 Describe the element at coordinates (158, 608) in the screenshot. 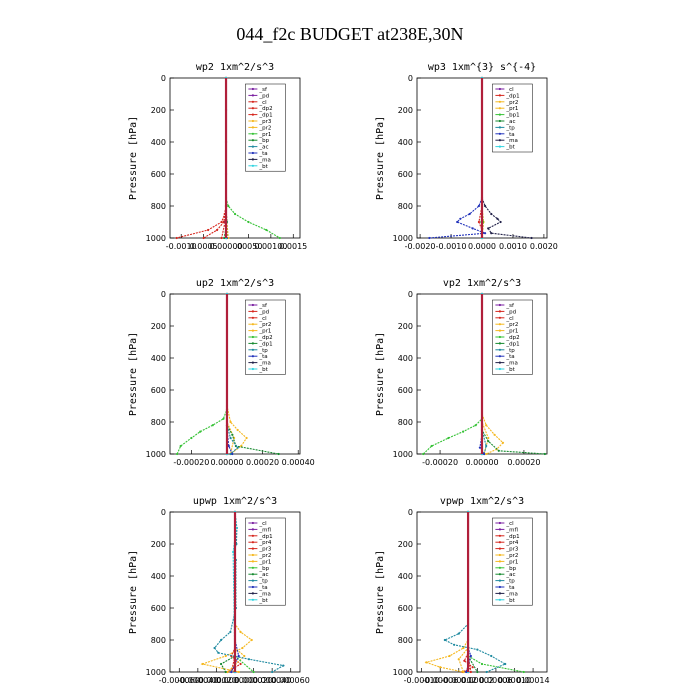

I see `y-tick-label: 600` at that location.